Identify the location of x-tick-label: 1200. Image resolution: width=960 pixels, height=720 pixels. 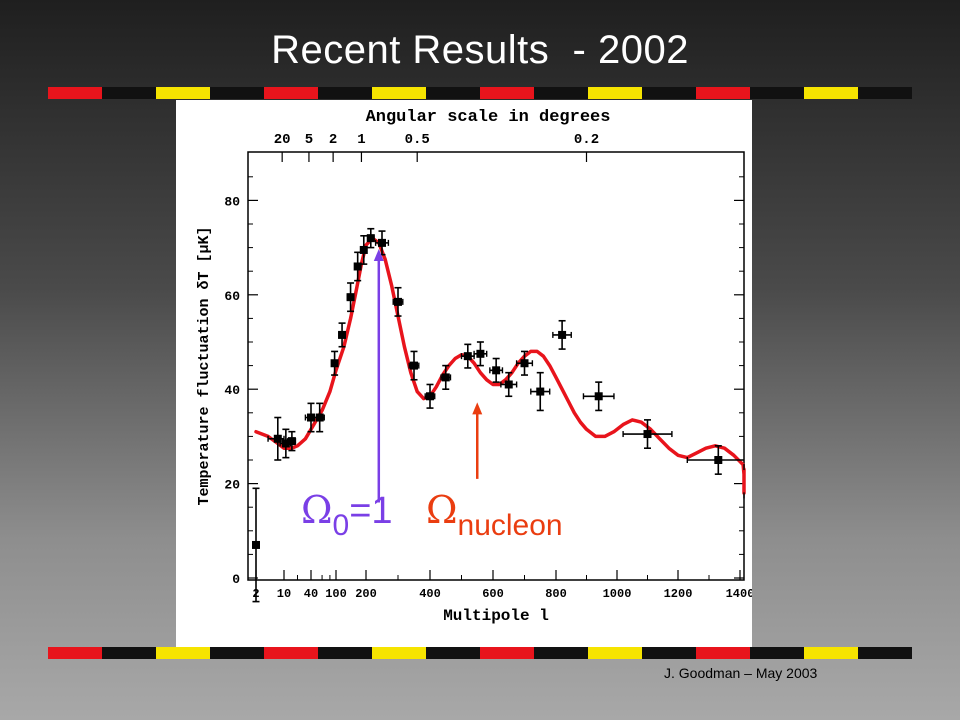
(678, 594).